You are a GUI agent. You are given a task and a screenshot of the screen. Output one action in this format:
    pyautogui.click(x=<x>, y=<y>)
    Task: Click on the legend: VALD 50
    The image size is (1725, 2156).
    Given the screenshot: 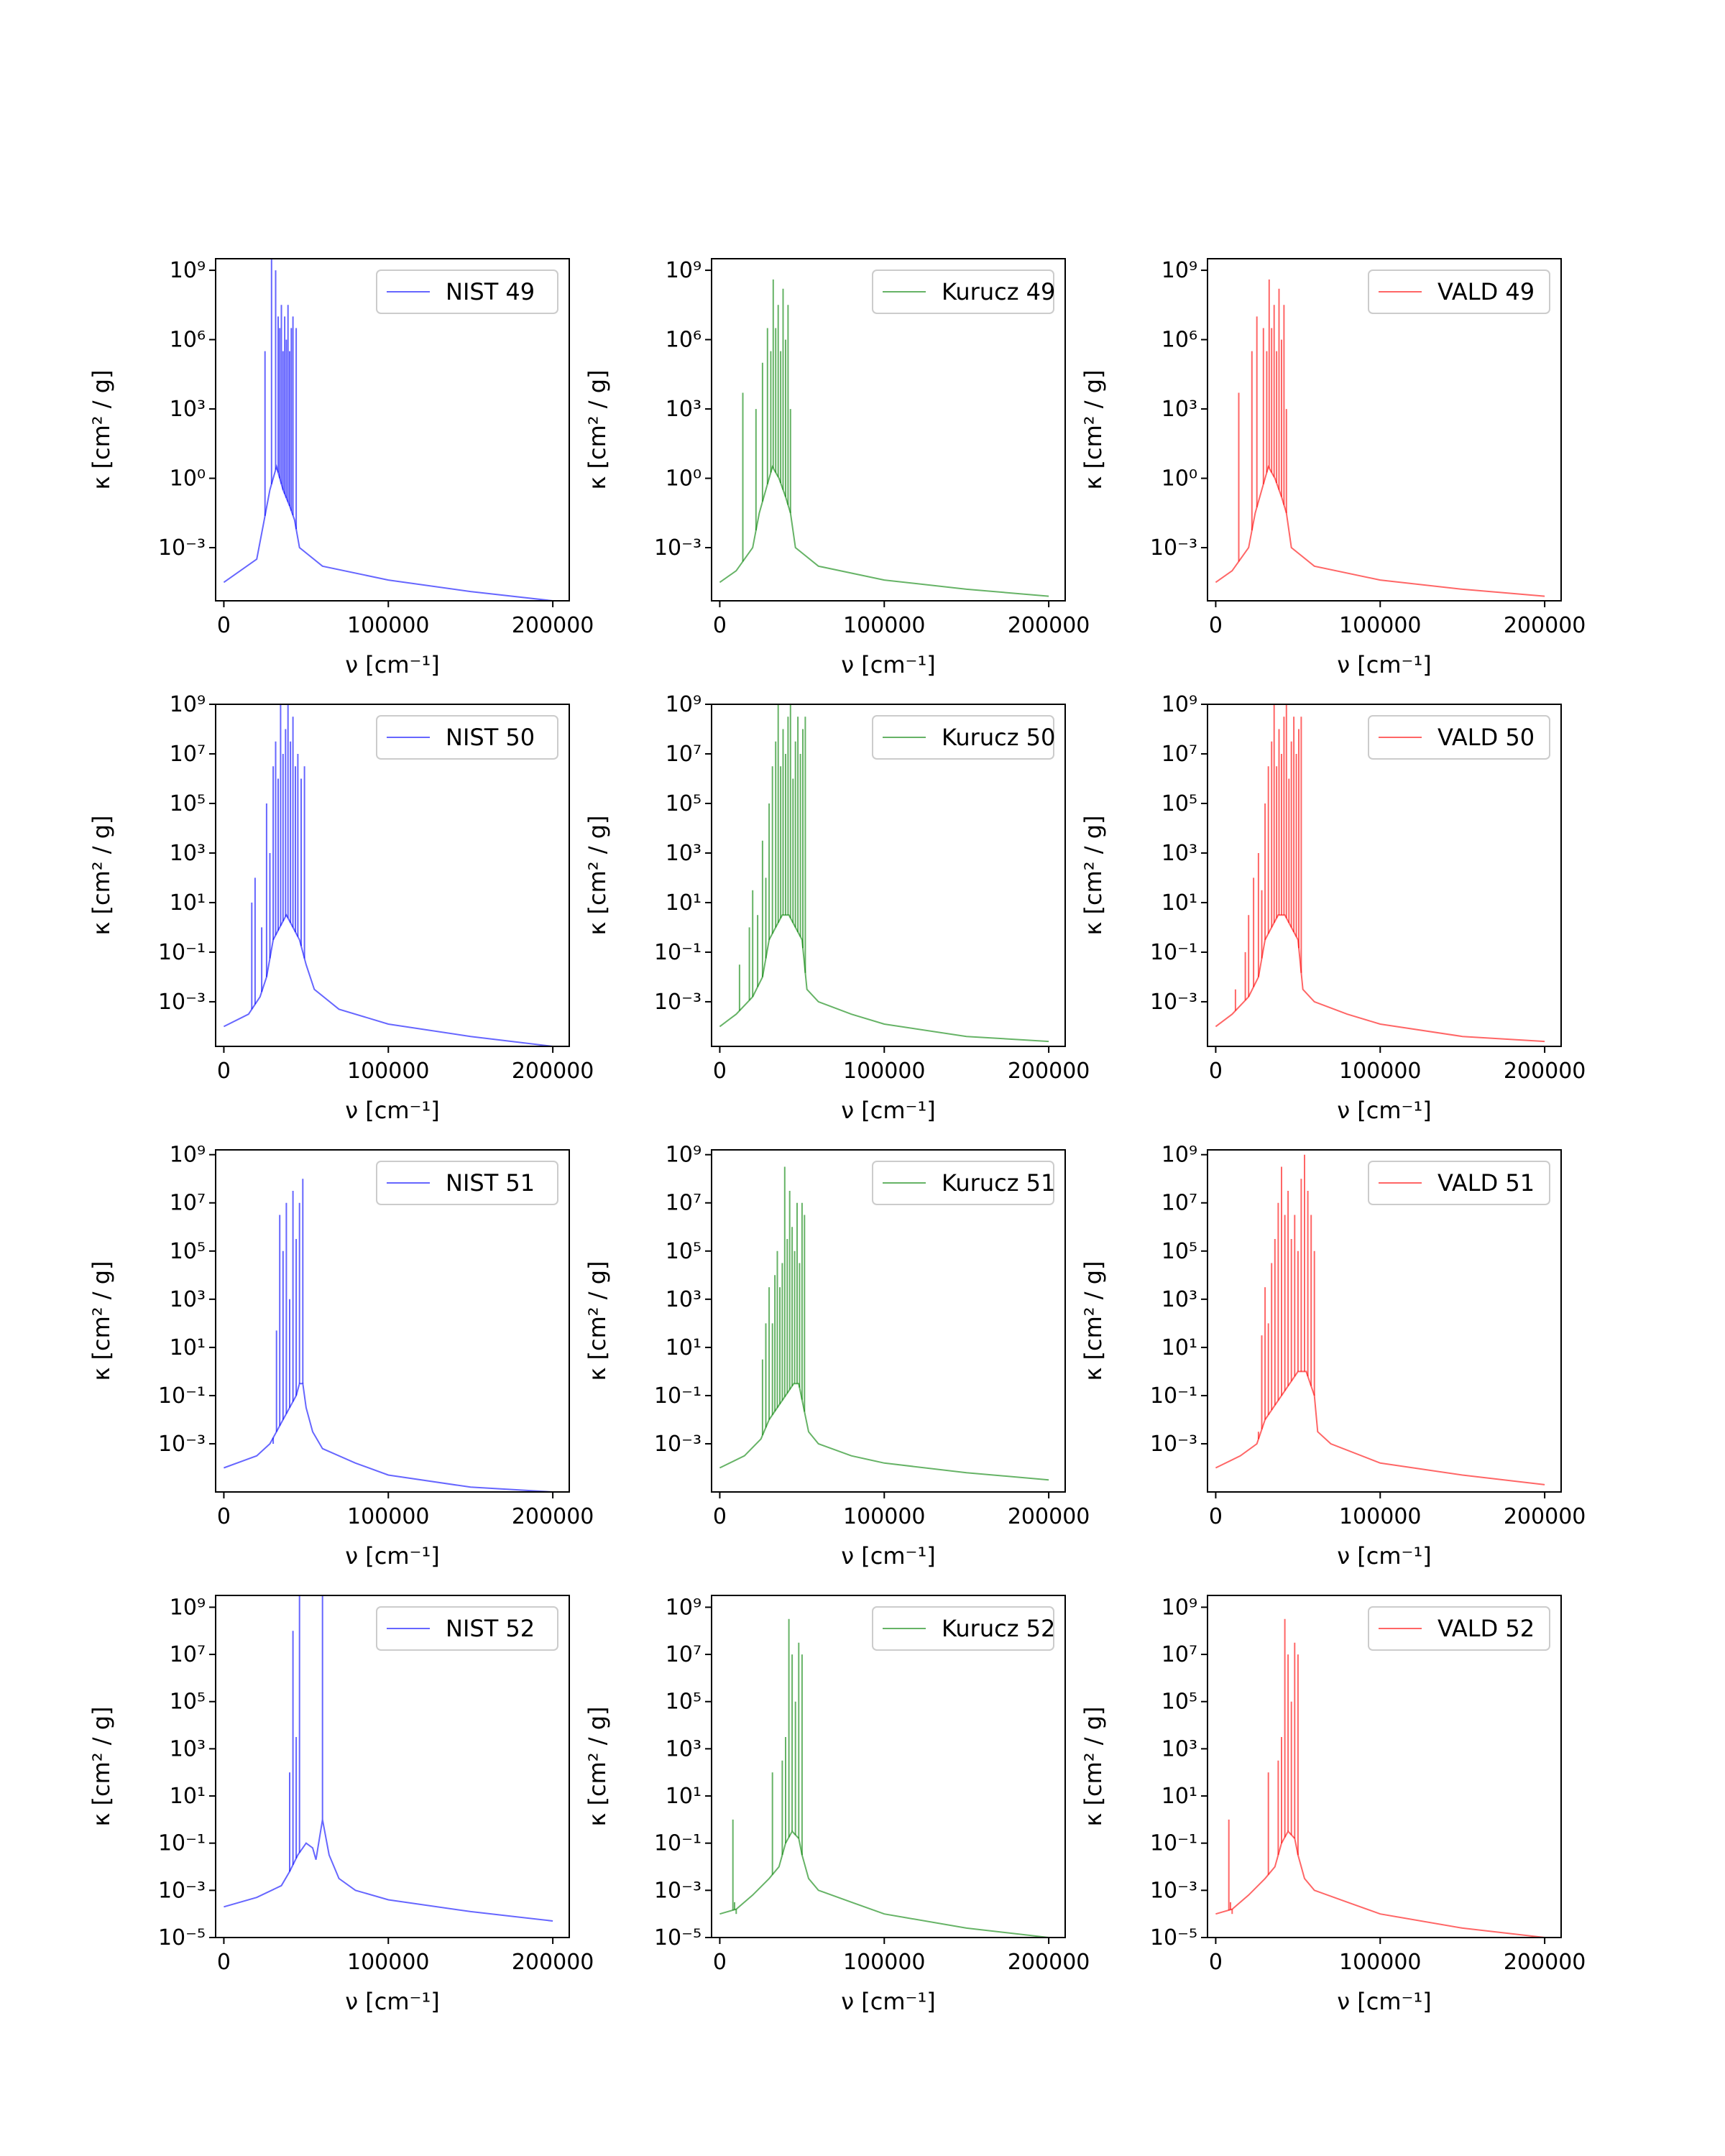 What is the action you would take?
    pyautogui.click(x=1459, y=738)
    